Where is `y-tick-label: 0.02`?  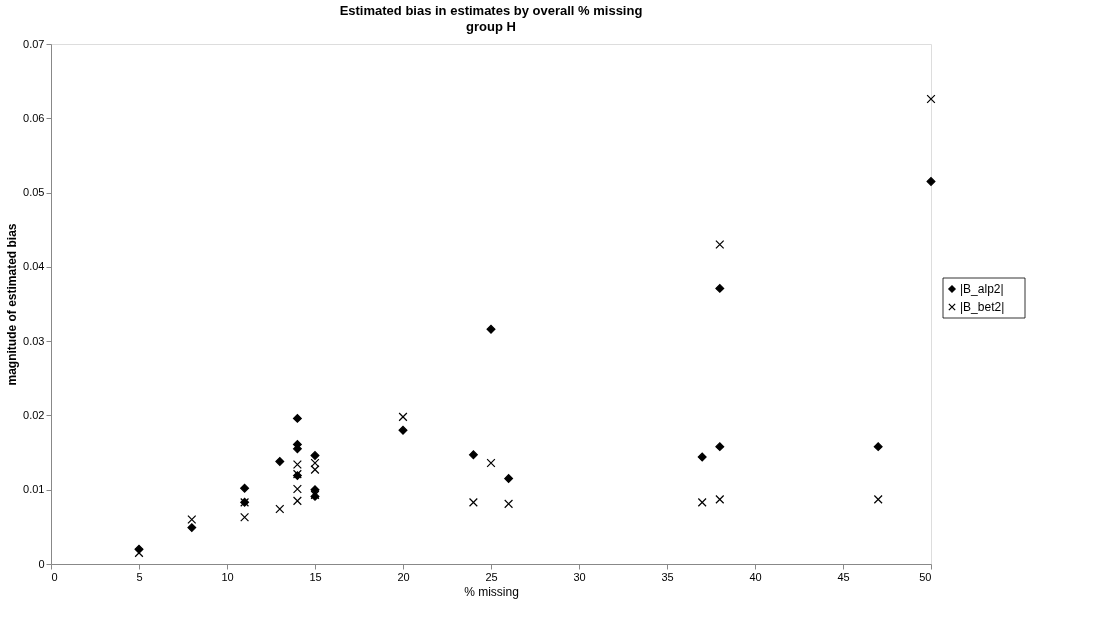 y-tick-label: 0.02 is located at coordinates (34, 414).